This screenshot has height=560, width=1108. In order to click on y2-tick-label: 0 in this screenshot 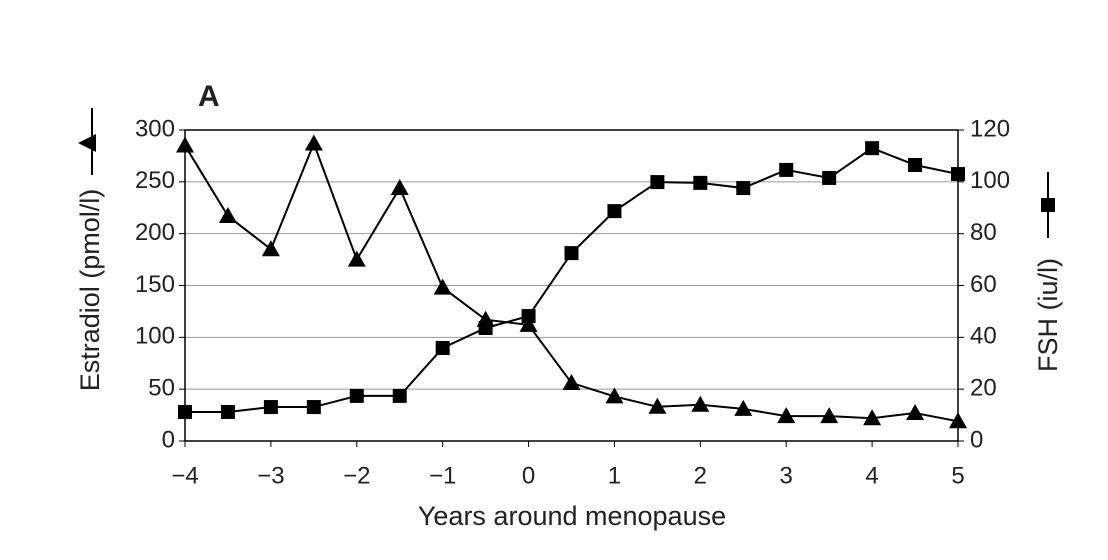, I will do `click(976, 439)`.